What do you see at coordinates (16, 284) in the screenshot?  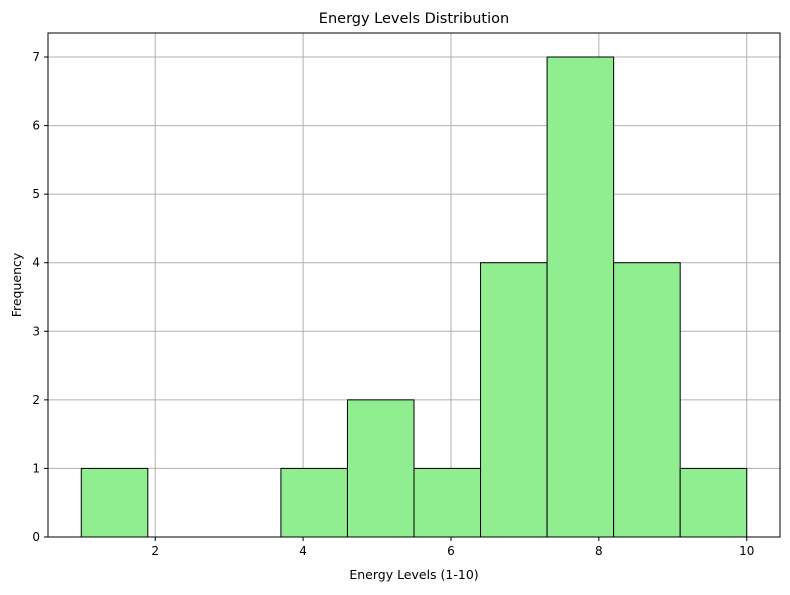 I see `y-axis-label: Frequency` at bounding box center [16, 284].